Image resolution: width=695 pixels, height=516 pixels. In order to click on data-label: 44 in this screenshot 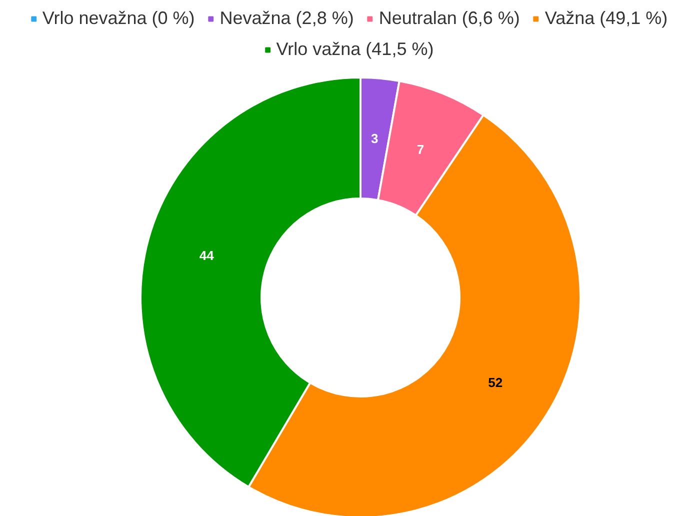, I will do `click(207, 255)`.